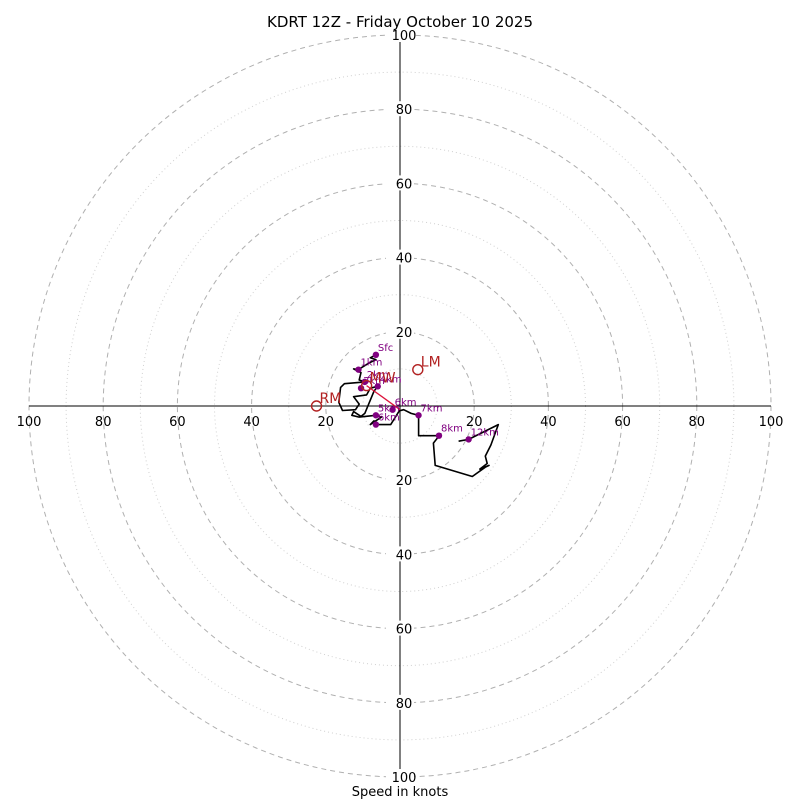 This screenshot has height=800, width=800. What do you see at coordinates (485, 432) in the screenshot?
I see `height-label: 12km` at bounding box center [485, 432].